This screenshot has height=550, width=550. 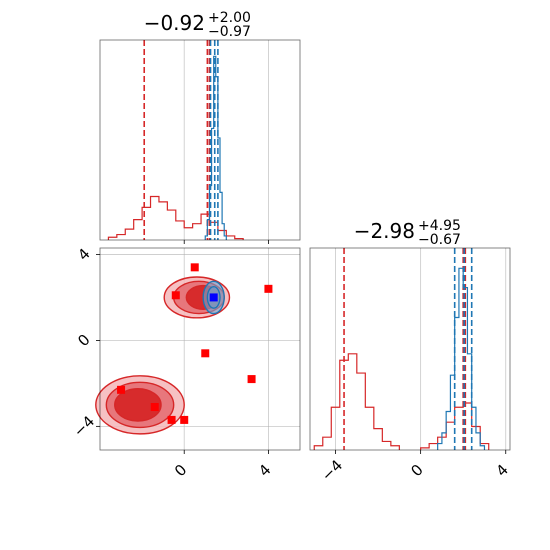 What do you see at coordinates (174, 23) in the screenshot?
I see `panel-title-value: −0.92` at bounding box center [174, 23].